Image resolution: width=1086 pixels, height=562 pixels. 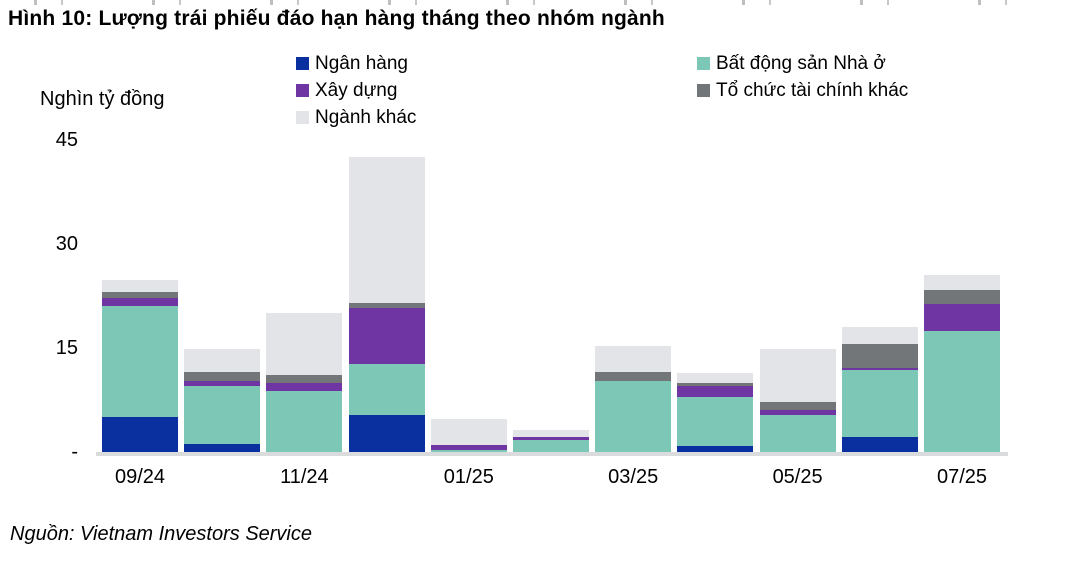 I want to click on legend-swatch-teal, so click(x=703, y=63).